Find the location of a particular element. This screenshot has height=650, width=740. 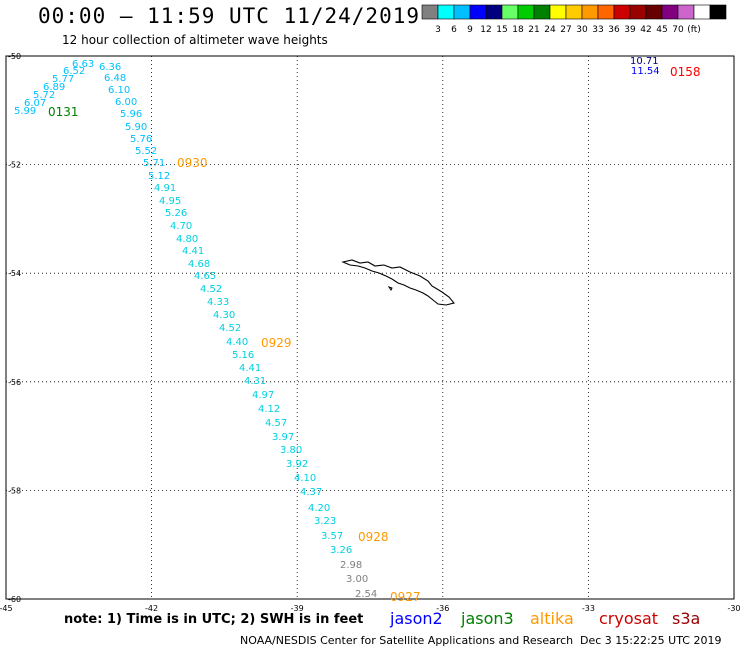

swh-label: 6.00 is located at coordinates (126, 102).